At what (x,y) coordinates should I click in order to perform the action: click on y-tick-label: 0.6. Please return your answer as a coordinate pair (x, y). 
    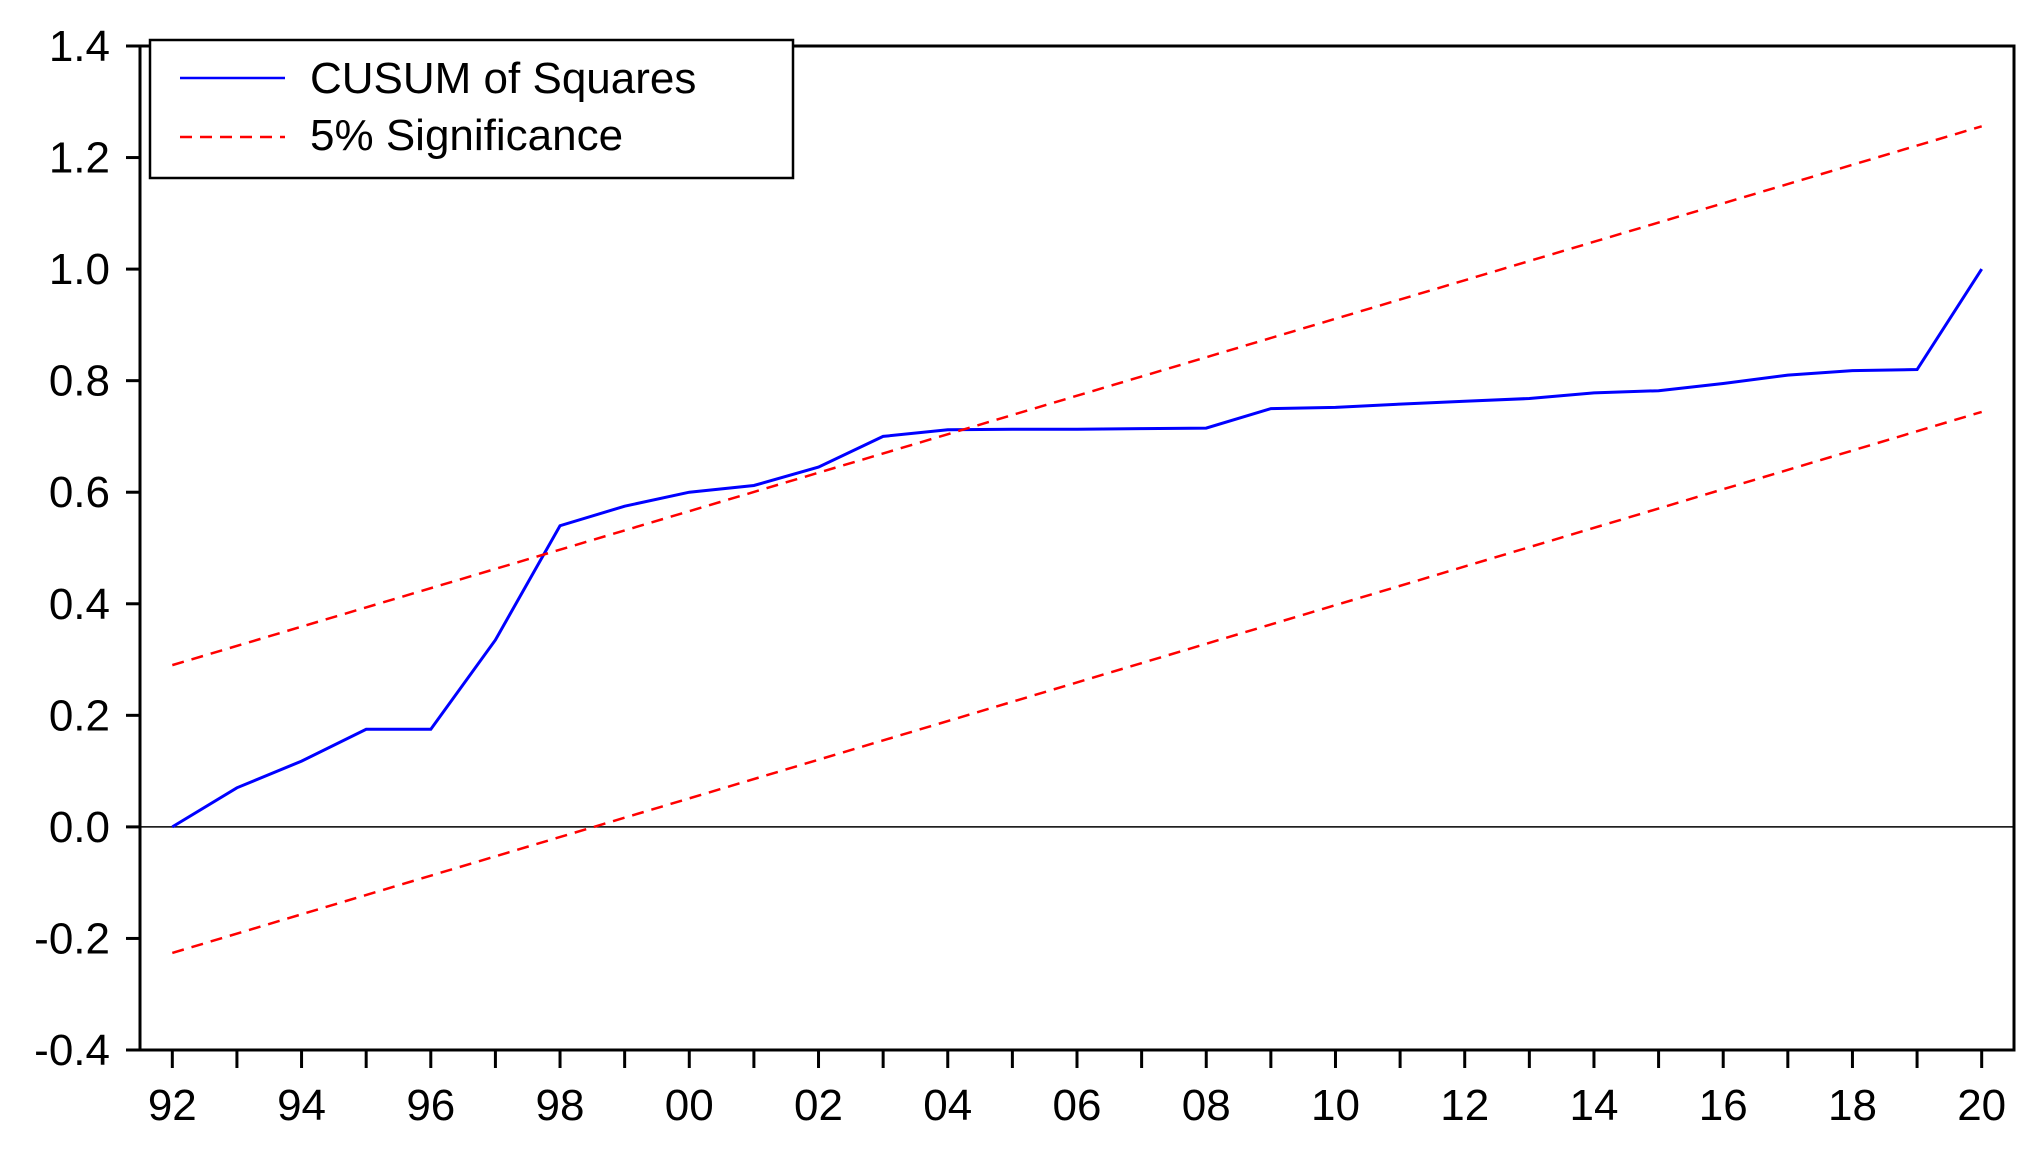
    Looking at the image, I should click on (79, 492).